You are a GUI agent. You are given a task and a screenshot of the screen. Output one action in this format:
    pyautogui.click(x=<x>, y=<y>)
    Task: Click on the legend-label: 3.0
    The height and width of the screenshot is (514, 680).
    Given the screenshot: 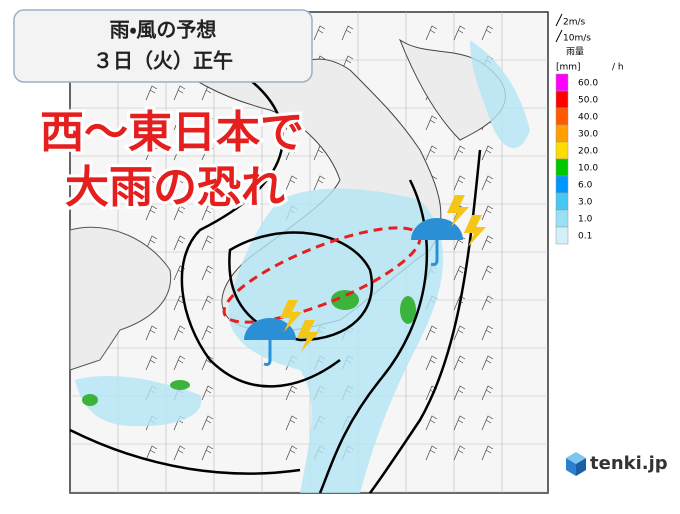 What is the action you would take?
    pyautogui.click(x=585, y=203)
    